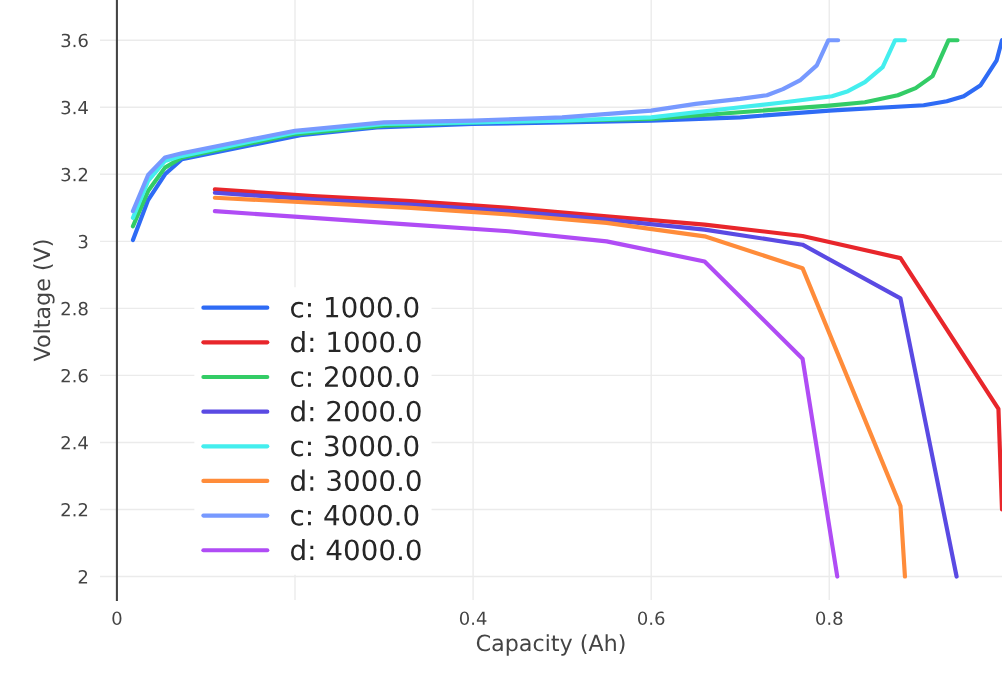 The width and height of the screenshot is (1002, 679). Describe the element at coordinates (829, 618) in the screenshot. I see `x-tick-label: 0.8` at that location.